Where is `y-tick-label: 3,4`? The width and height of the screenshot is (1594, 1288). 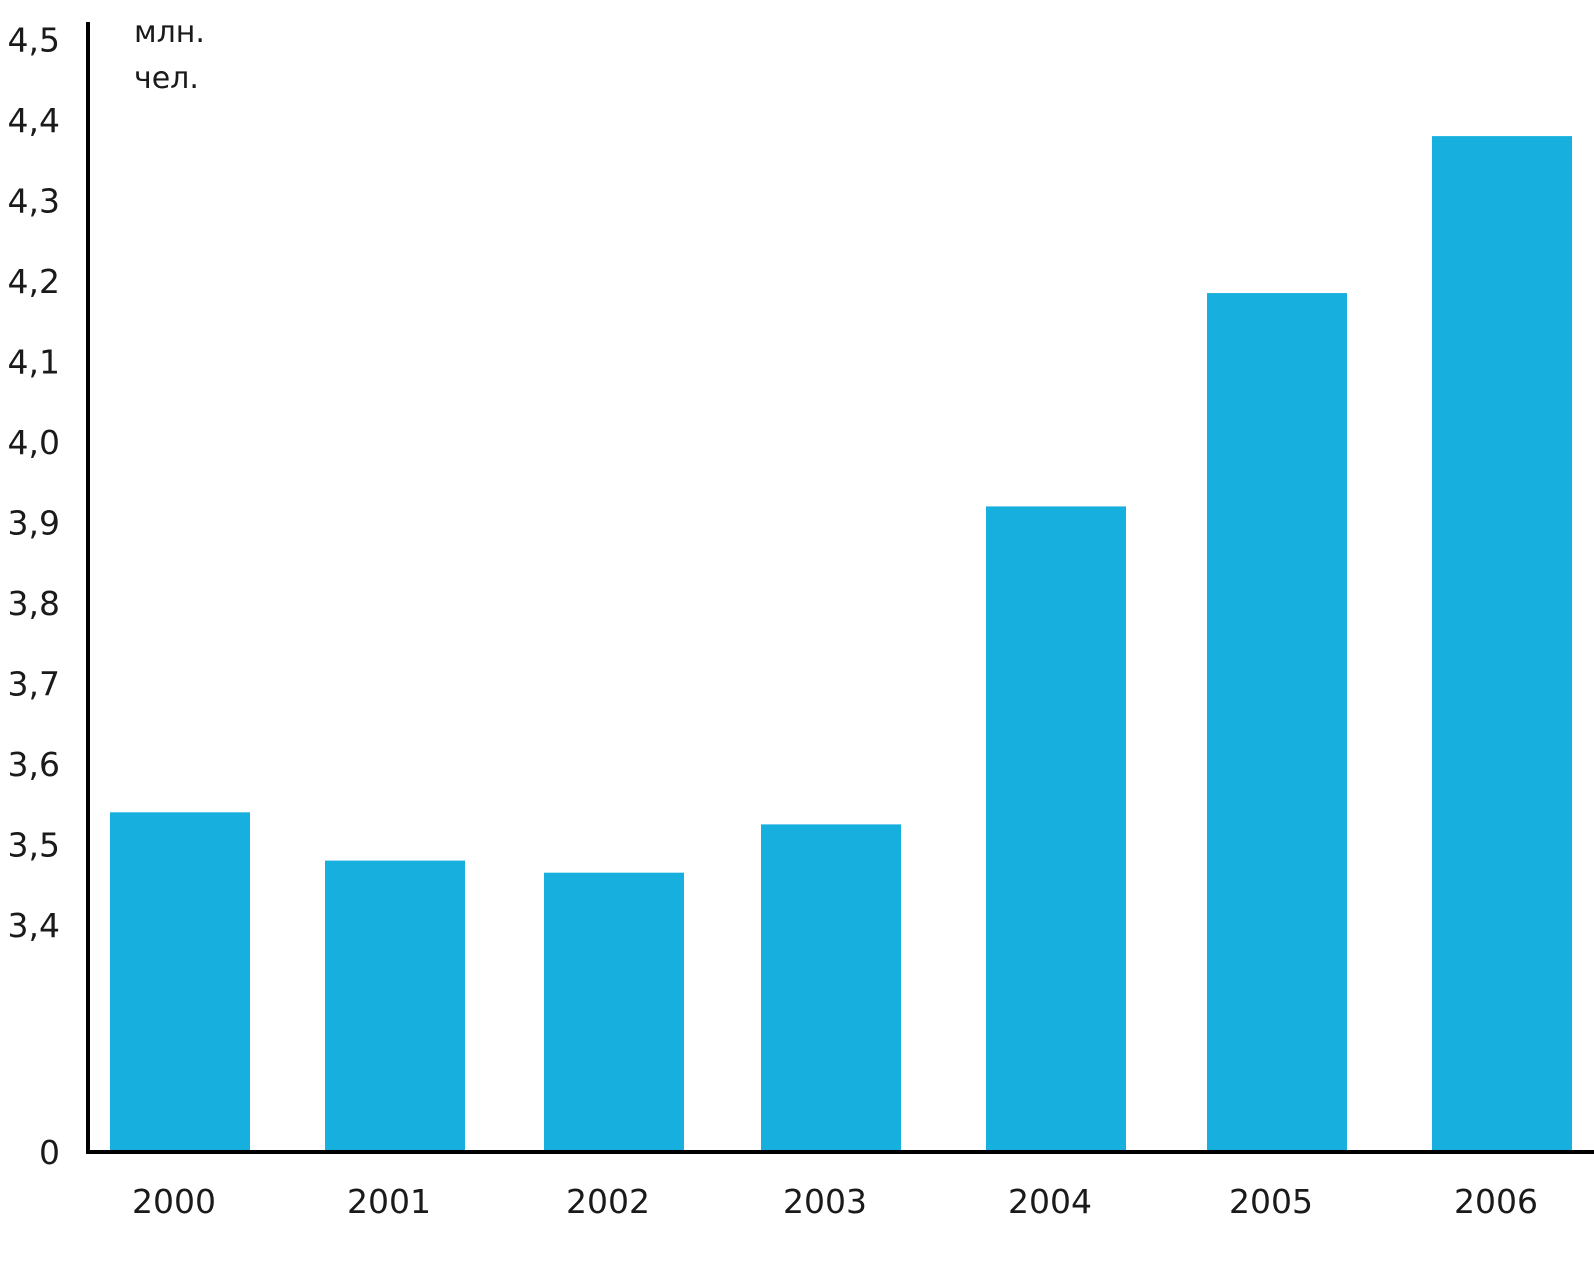 y-tick-label: 3,4 is located at coordinates (34, 925).